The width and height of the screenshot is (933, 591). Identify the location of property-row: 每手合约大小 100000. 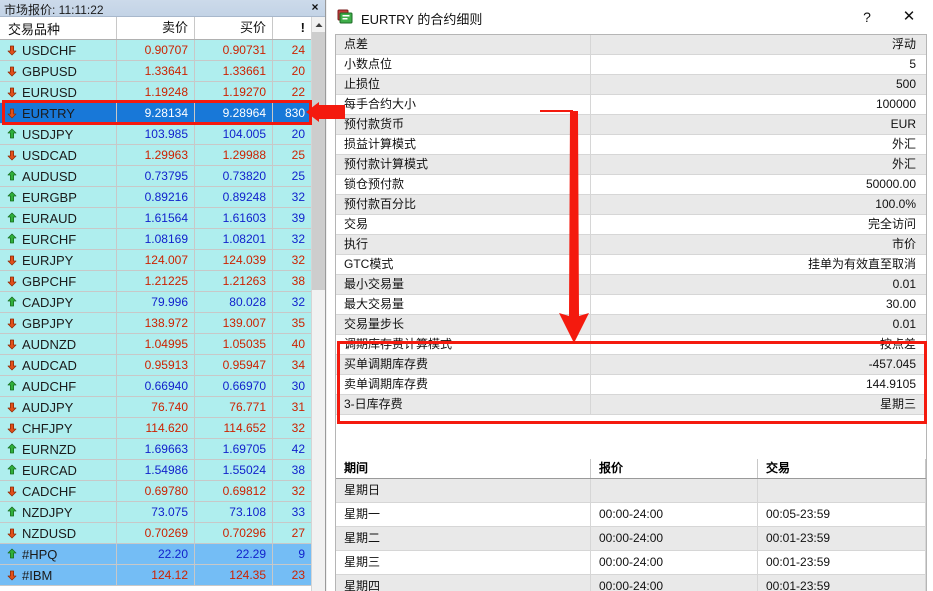
(631, 105).